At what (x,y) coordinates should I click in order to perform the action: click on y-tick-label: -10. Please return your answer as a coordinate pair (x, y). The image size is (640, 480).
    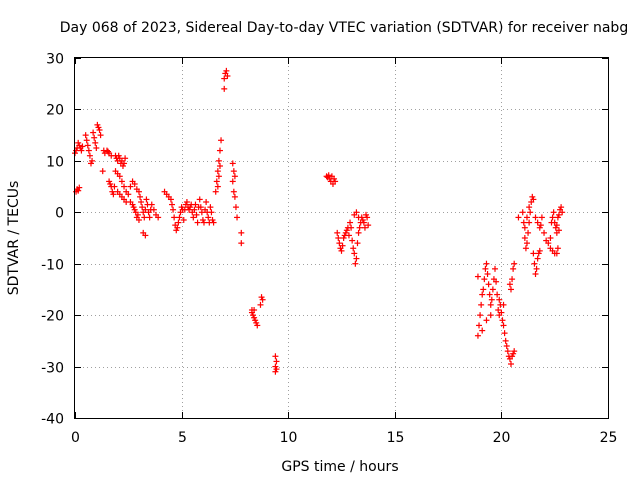
    Looking at the image, I should click on (52, 266).